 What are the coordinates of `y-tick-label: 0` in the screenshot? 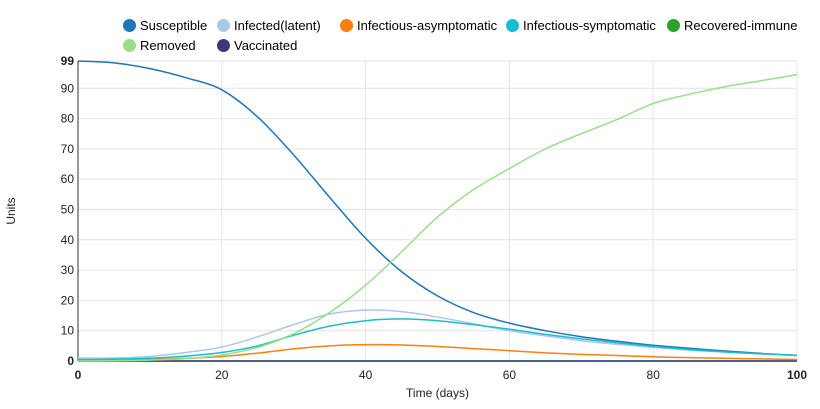 It's located at (70, 361).